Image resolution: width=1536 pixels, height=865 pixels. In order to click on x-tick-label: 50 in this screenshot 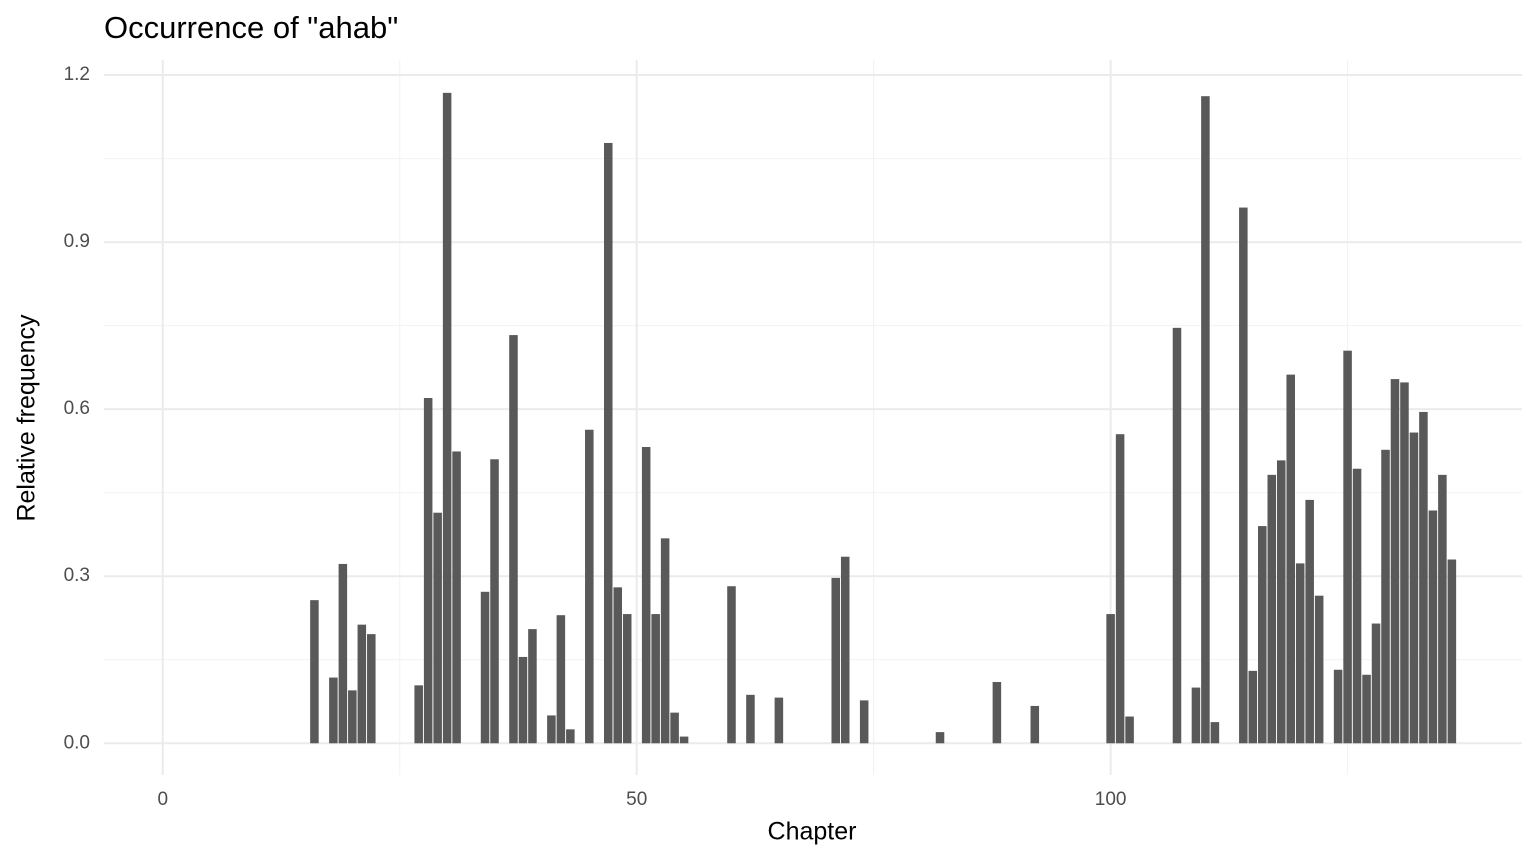, I will do `click(636, 799)`.